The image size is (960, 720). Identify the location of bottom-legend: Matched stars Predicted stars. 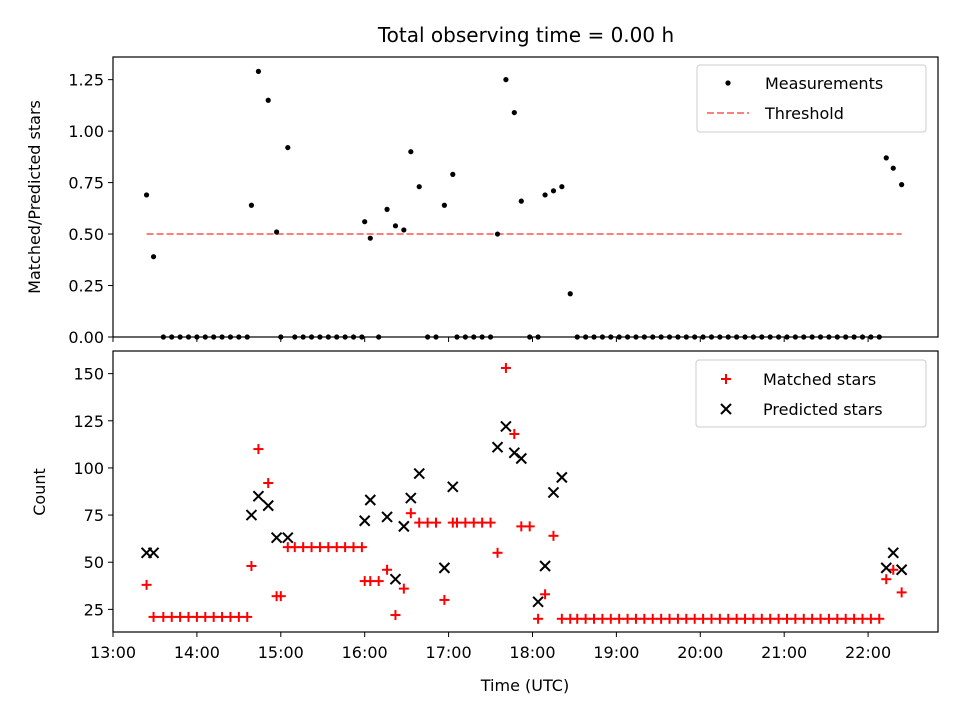
(811, 393).